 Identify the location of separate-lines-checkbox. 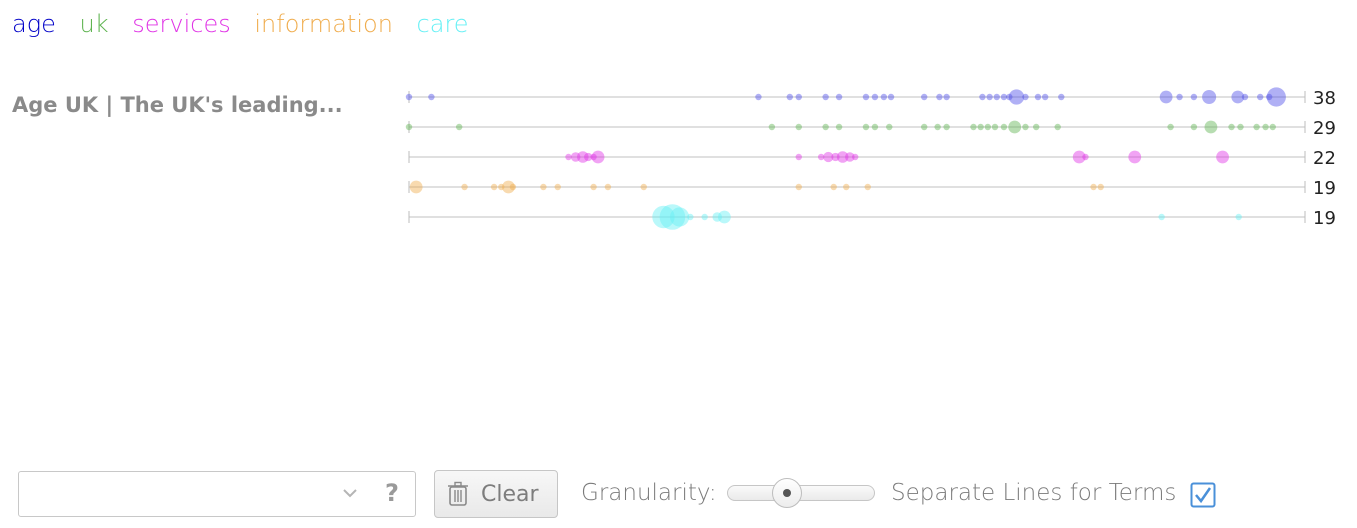
(1203, 495).